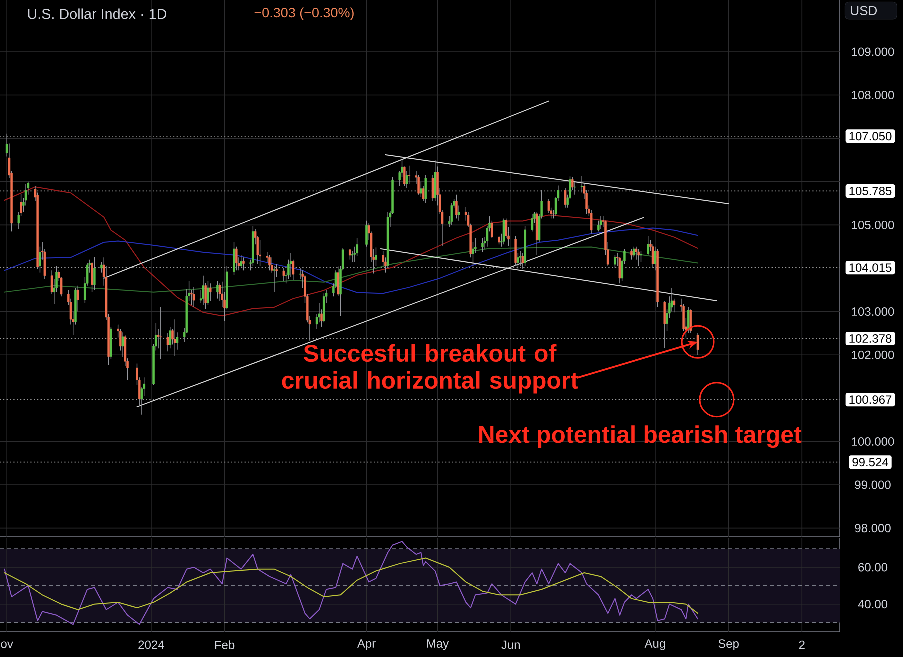  Describe the element at coordinates (871, 191) in the screenshot. I see `ref-line-label: 105.785` at that location.